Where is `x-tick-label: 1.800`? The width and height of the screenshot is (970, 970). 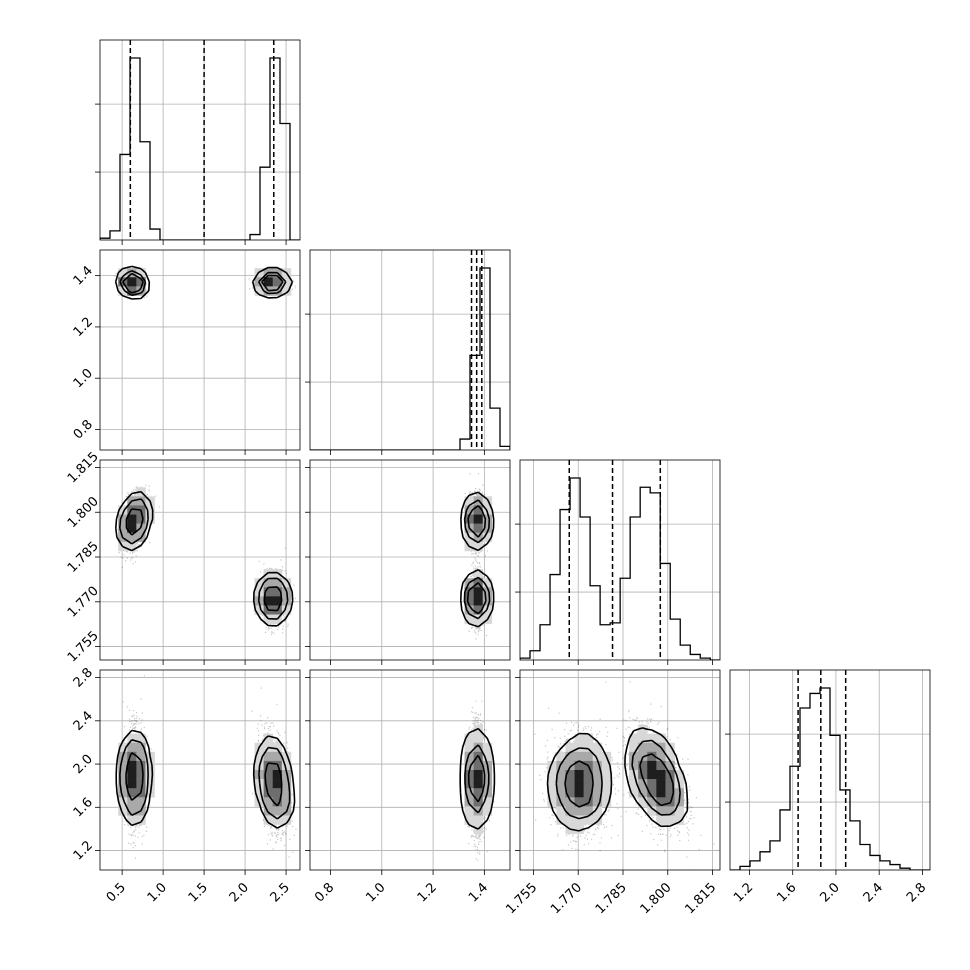 x-tick-label: 1.800 is located at coordinates (656, 898).